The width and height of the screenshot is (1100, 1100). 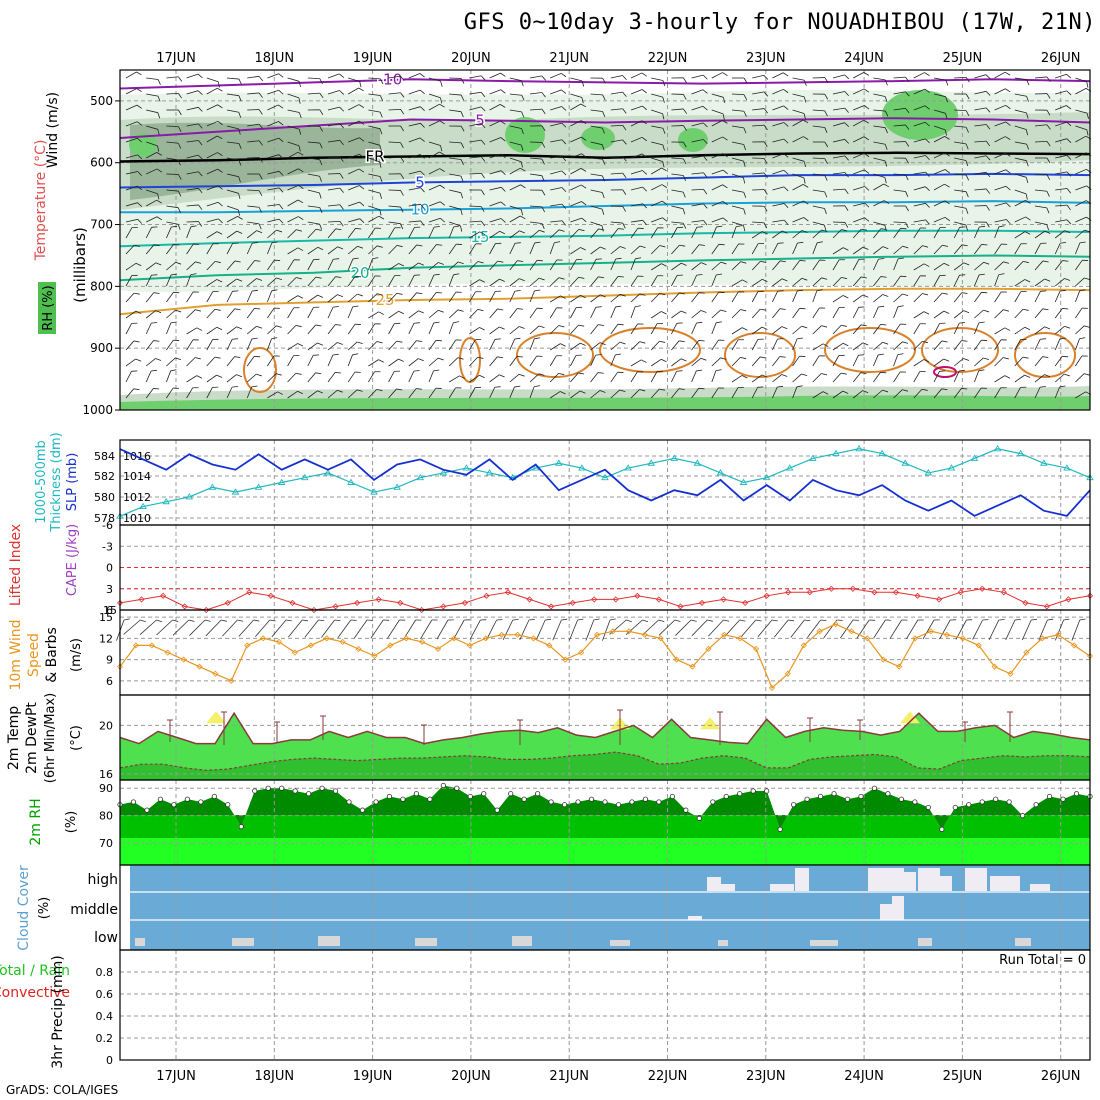 I want to click on run-total-label: Run Total = 0, so click(x=1042, y=960).